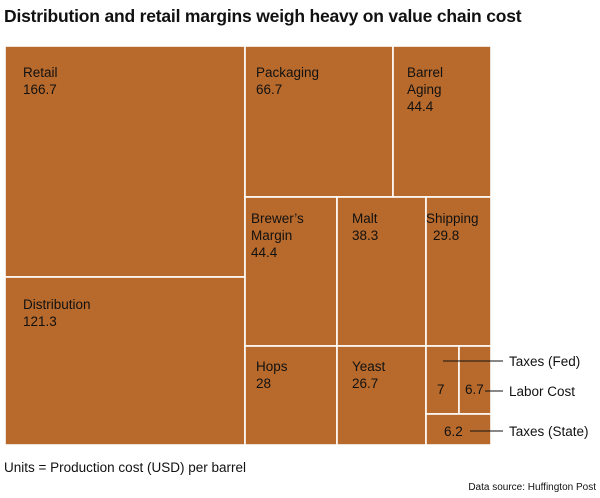 The width and height of the screenshot is (600, 498). What do you see at coordinates (369, 366) in the screenshot?
I see `cell-label-yeast: Yeast` at bounding box center [369, 366].